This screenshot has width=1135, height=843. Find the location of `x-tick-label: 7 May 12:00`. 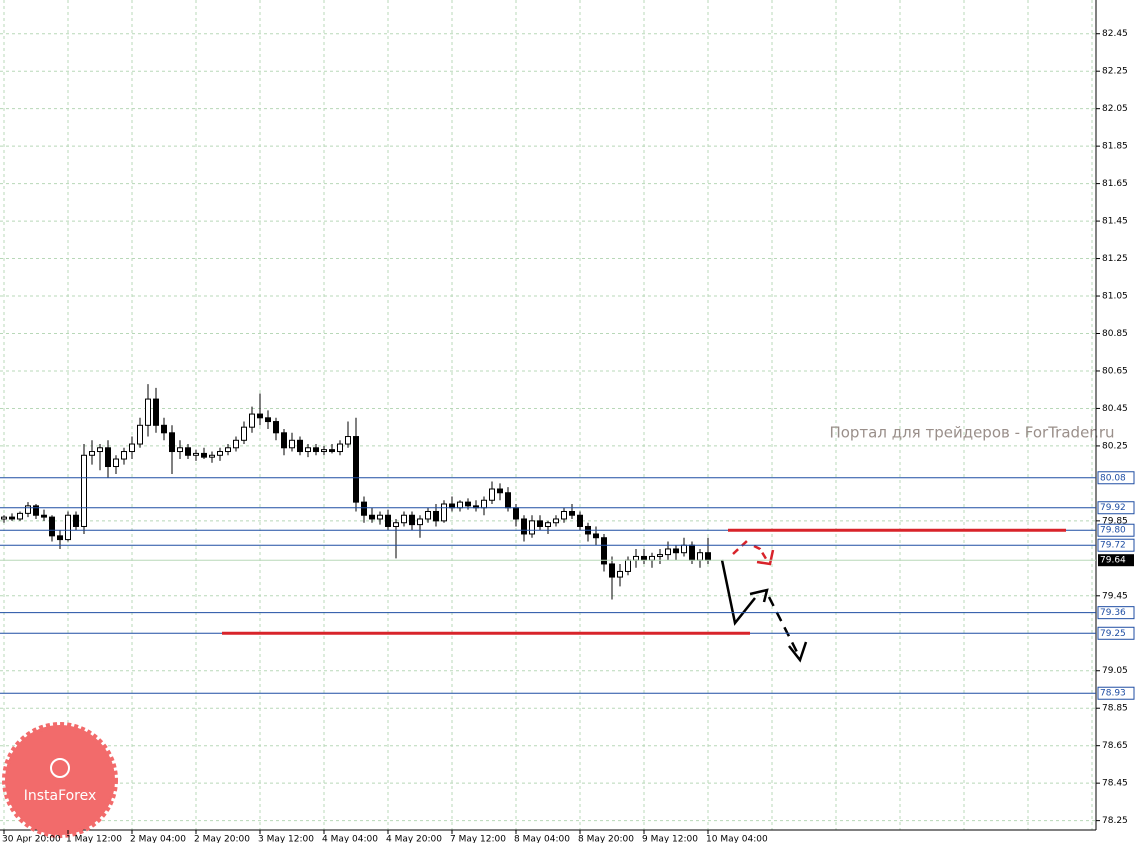

x-tick-label: 7 May 12:00 is located at coordinates (478, 839).